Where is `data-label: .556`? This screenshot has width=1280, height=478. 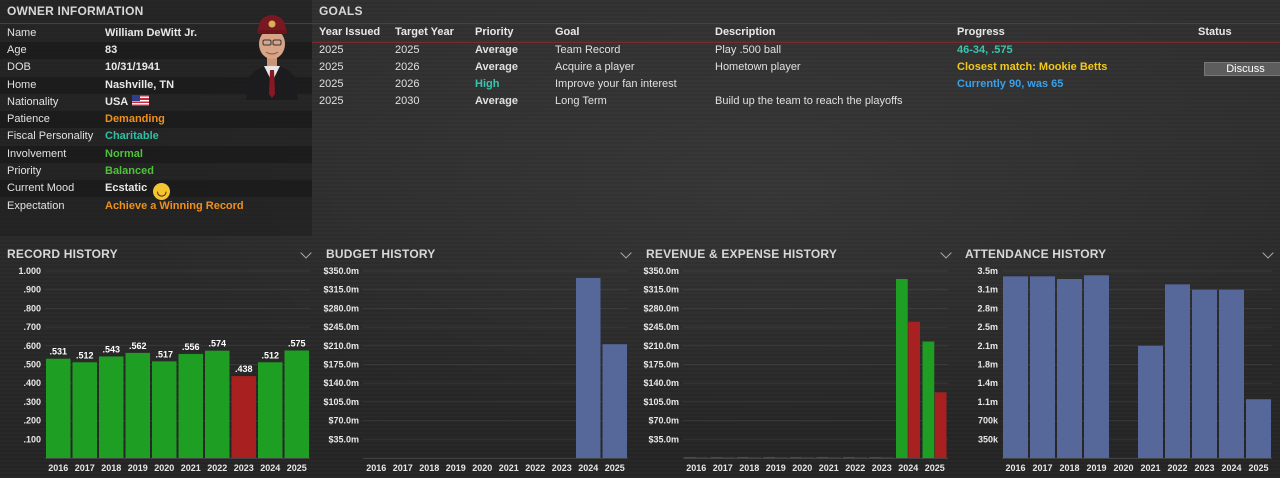
data-label: .556 is located at coordinates (191, 347).